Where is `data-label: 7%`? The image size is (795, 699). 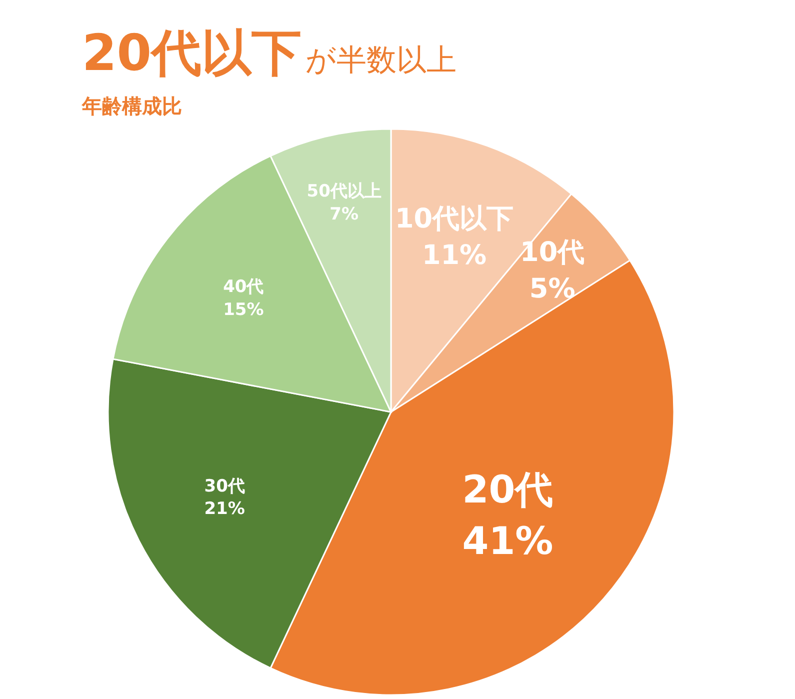
data-label: 7% is located at coordinates (344, 214).